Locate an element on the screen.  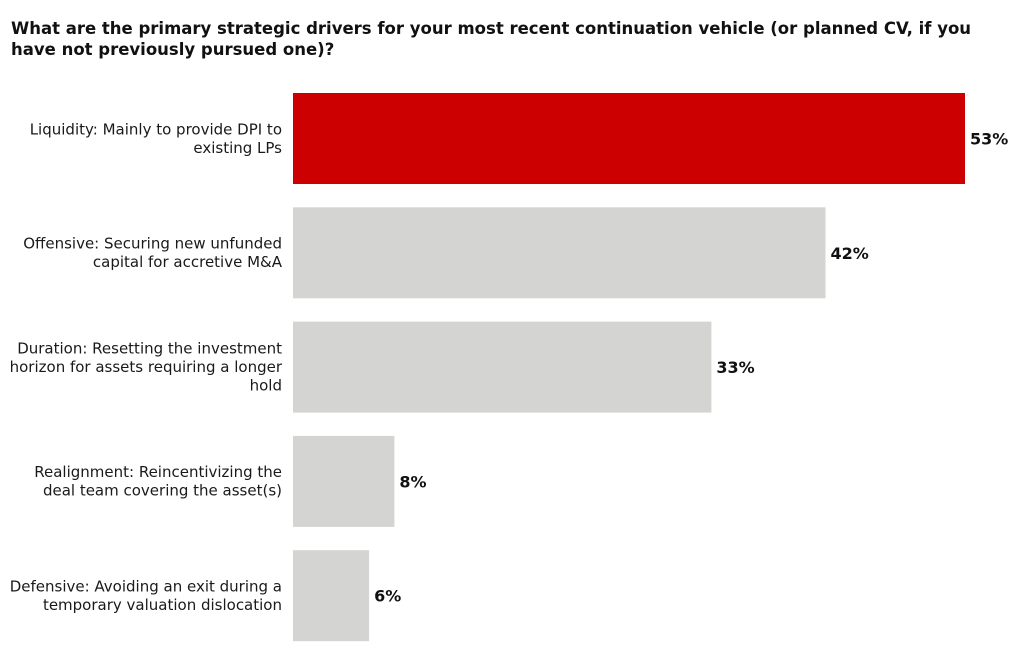
category-label-line: horizon for assets requiring a longer is located at coordinates (146, 367).